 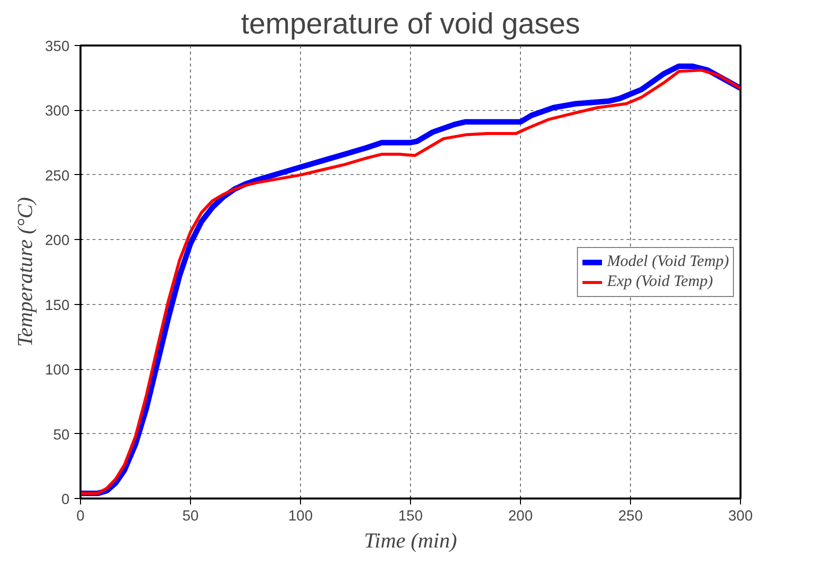 I want to click on y-tick-label: 0, so click(x=65, y=500).